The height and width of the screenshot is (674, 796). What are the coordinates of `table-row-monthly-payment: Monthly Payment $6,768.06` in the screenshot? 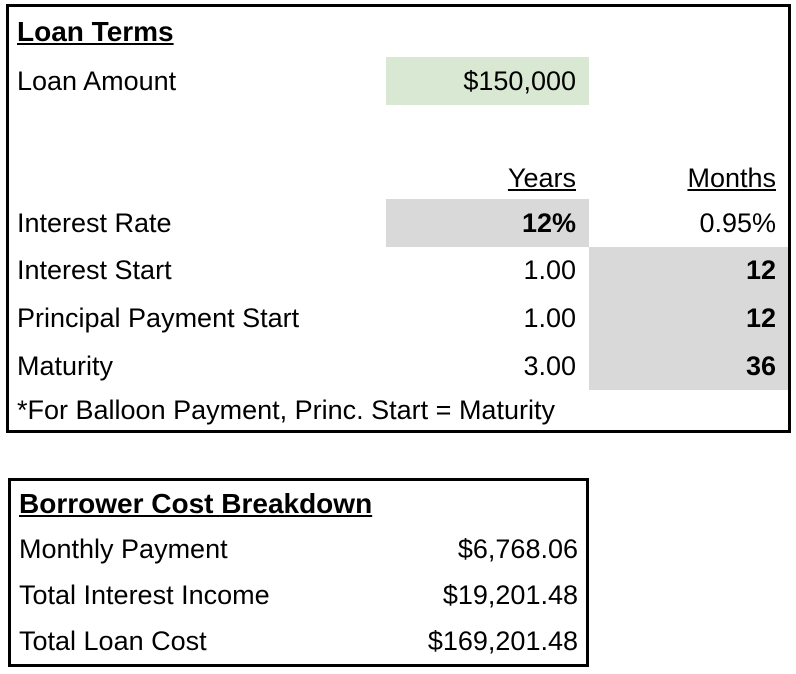 It's located at (298, 549).